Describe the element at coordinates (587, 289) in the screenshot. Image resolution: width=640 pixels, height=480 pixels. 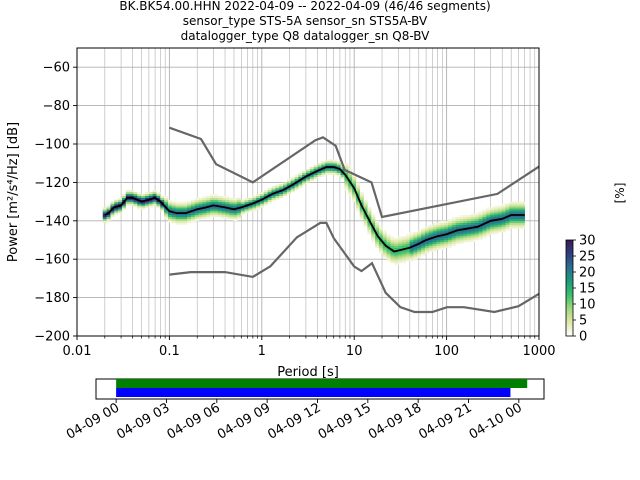
I see `colorbar-tick-label: 15` at that location.